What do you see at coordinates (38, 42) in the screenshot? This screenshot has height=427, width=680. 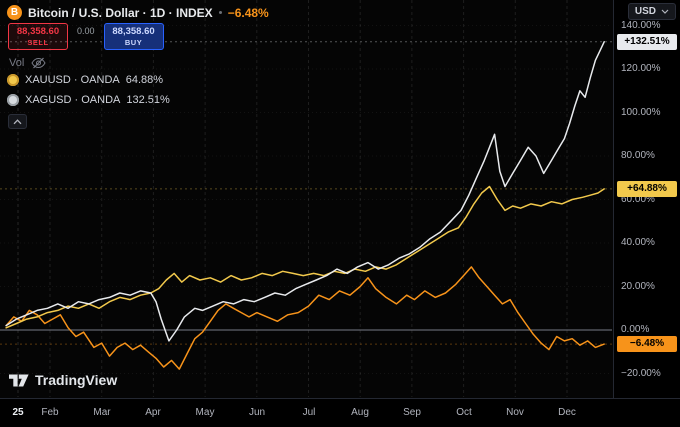 I see `sell-label: SELL` at bounding box center [38, 42].